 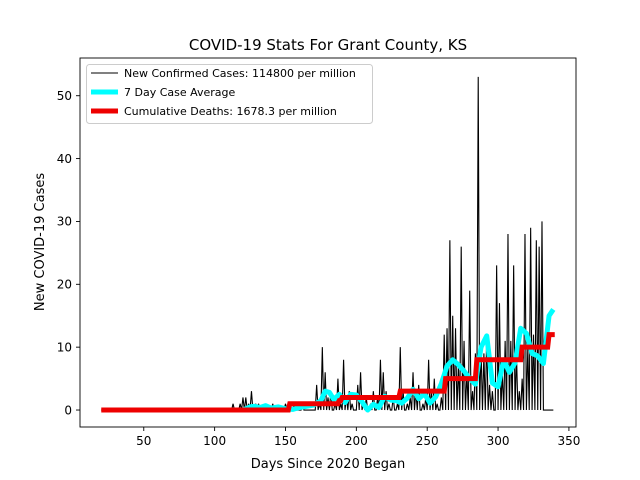 I want to click on legend-label-2: 7 Day Case Average, so click(x=180, y=92).